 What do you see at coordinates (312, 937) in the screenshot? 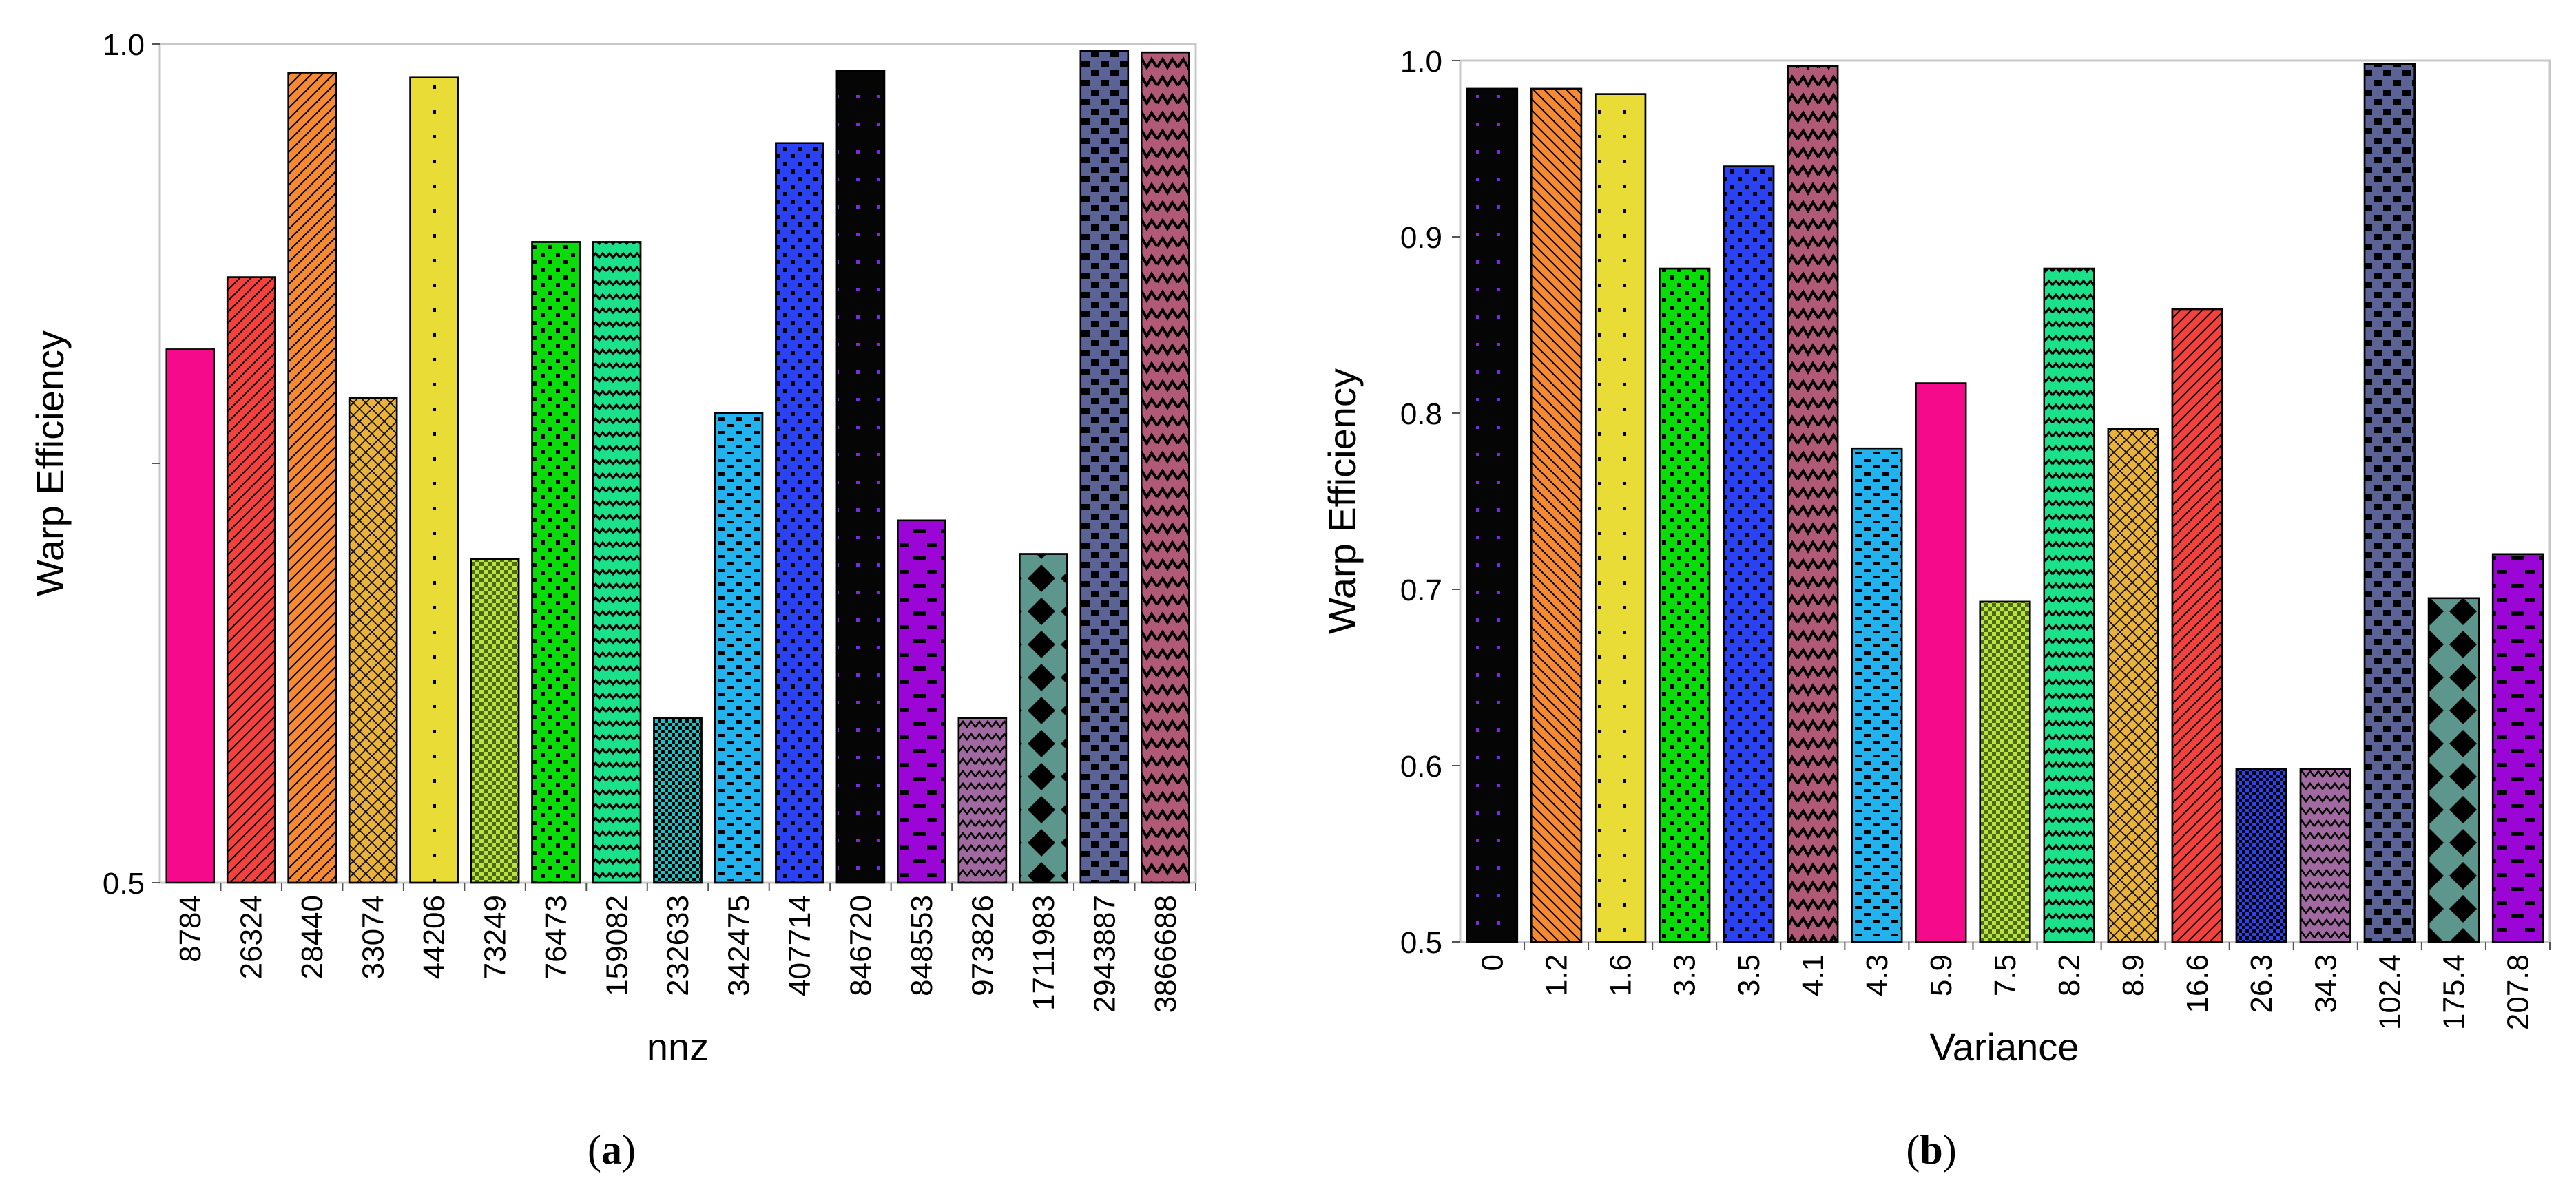
I see `panel-a-xtick-label: 28440` at bounding box center [312, 937].